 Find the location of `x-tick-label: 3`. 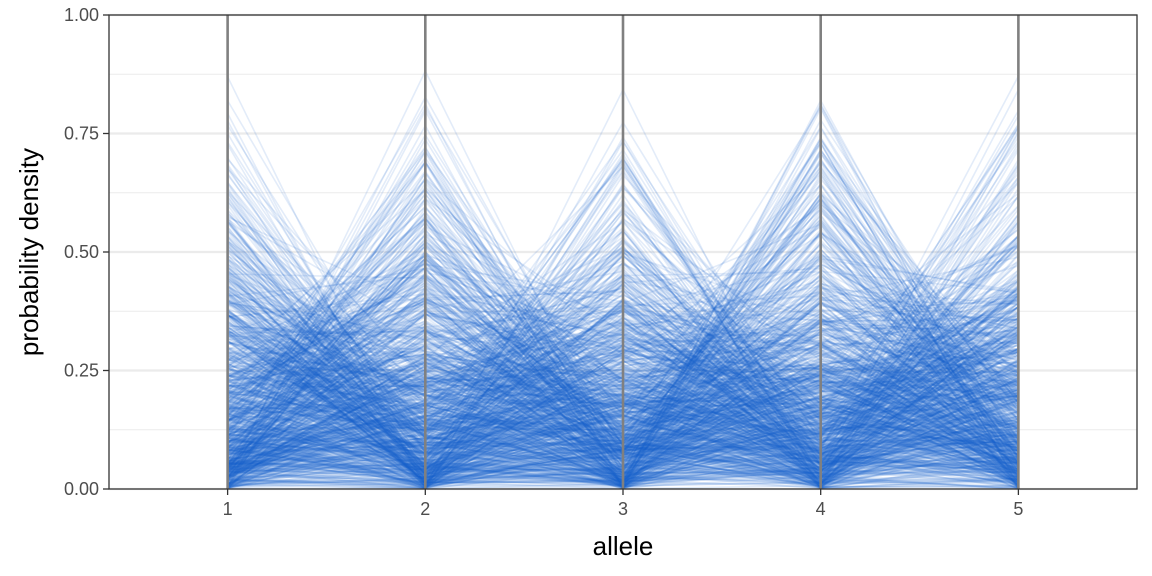

x-tick-label: 3 is located at coordinates (623, 509).